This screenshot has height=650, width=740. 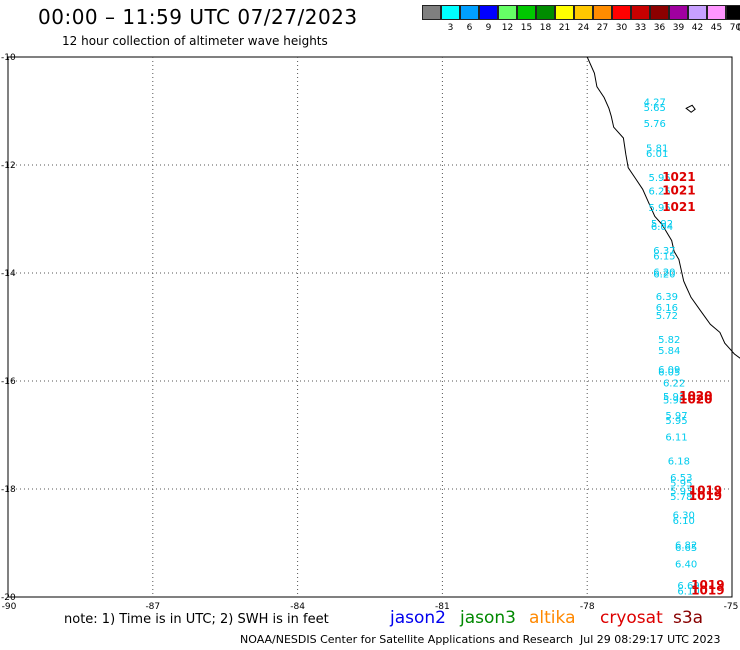 I want to click on wave-height-label: 6.25, so click(x=659, y=192).